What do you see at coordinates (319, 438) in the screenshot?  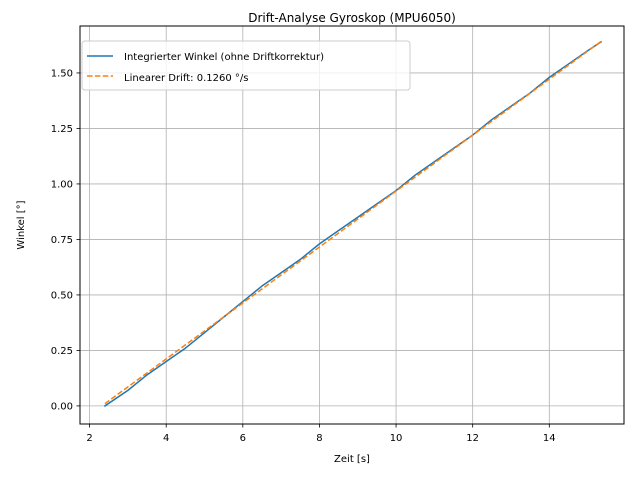 I see `x-tick-label: 8` at bounding box center [319, 438].